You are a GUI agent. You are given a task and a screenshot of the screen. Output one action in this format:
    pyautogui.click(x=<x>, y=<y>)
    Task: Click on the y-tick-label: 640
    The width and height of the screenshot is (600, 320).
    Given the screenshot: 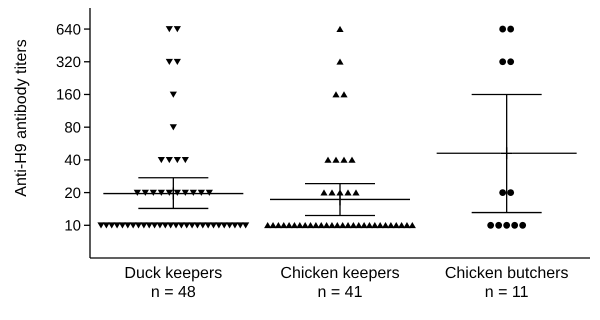 What is the action you would take?
    pyautogui.click(x=68, y=29)
    